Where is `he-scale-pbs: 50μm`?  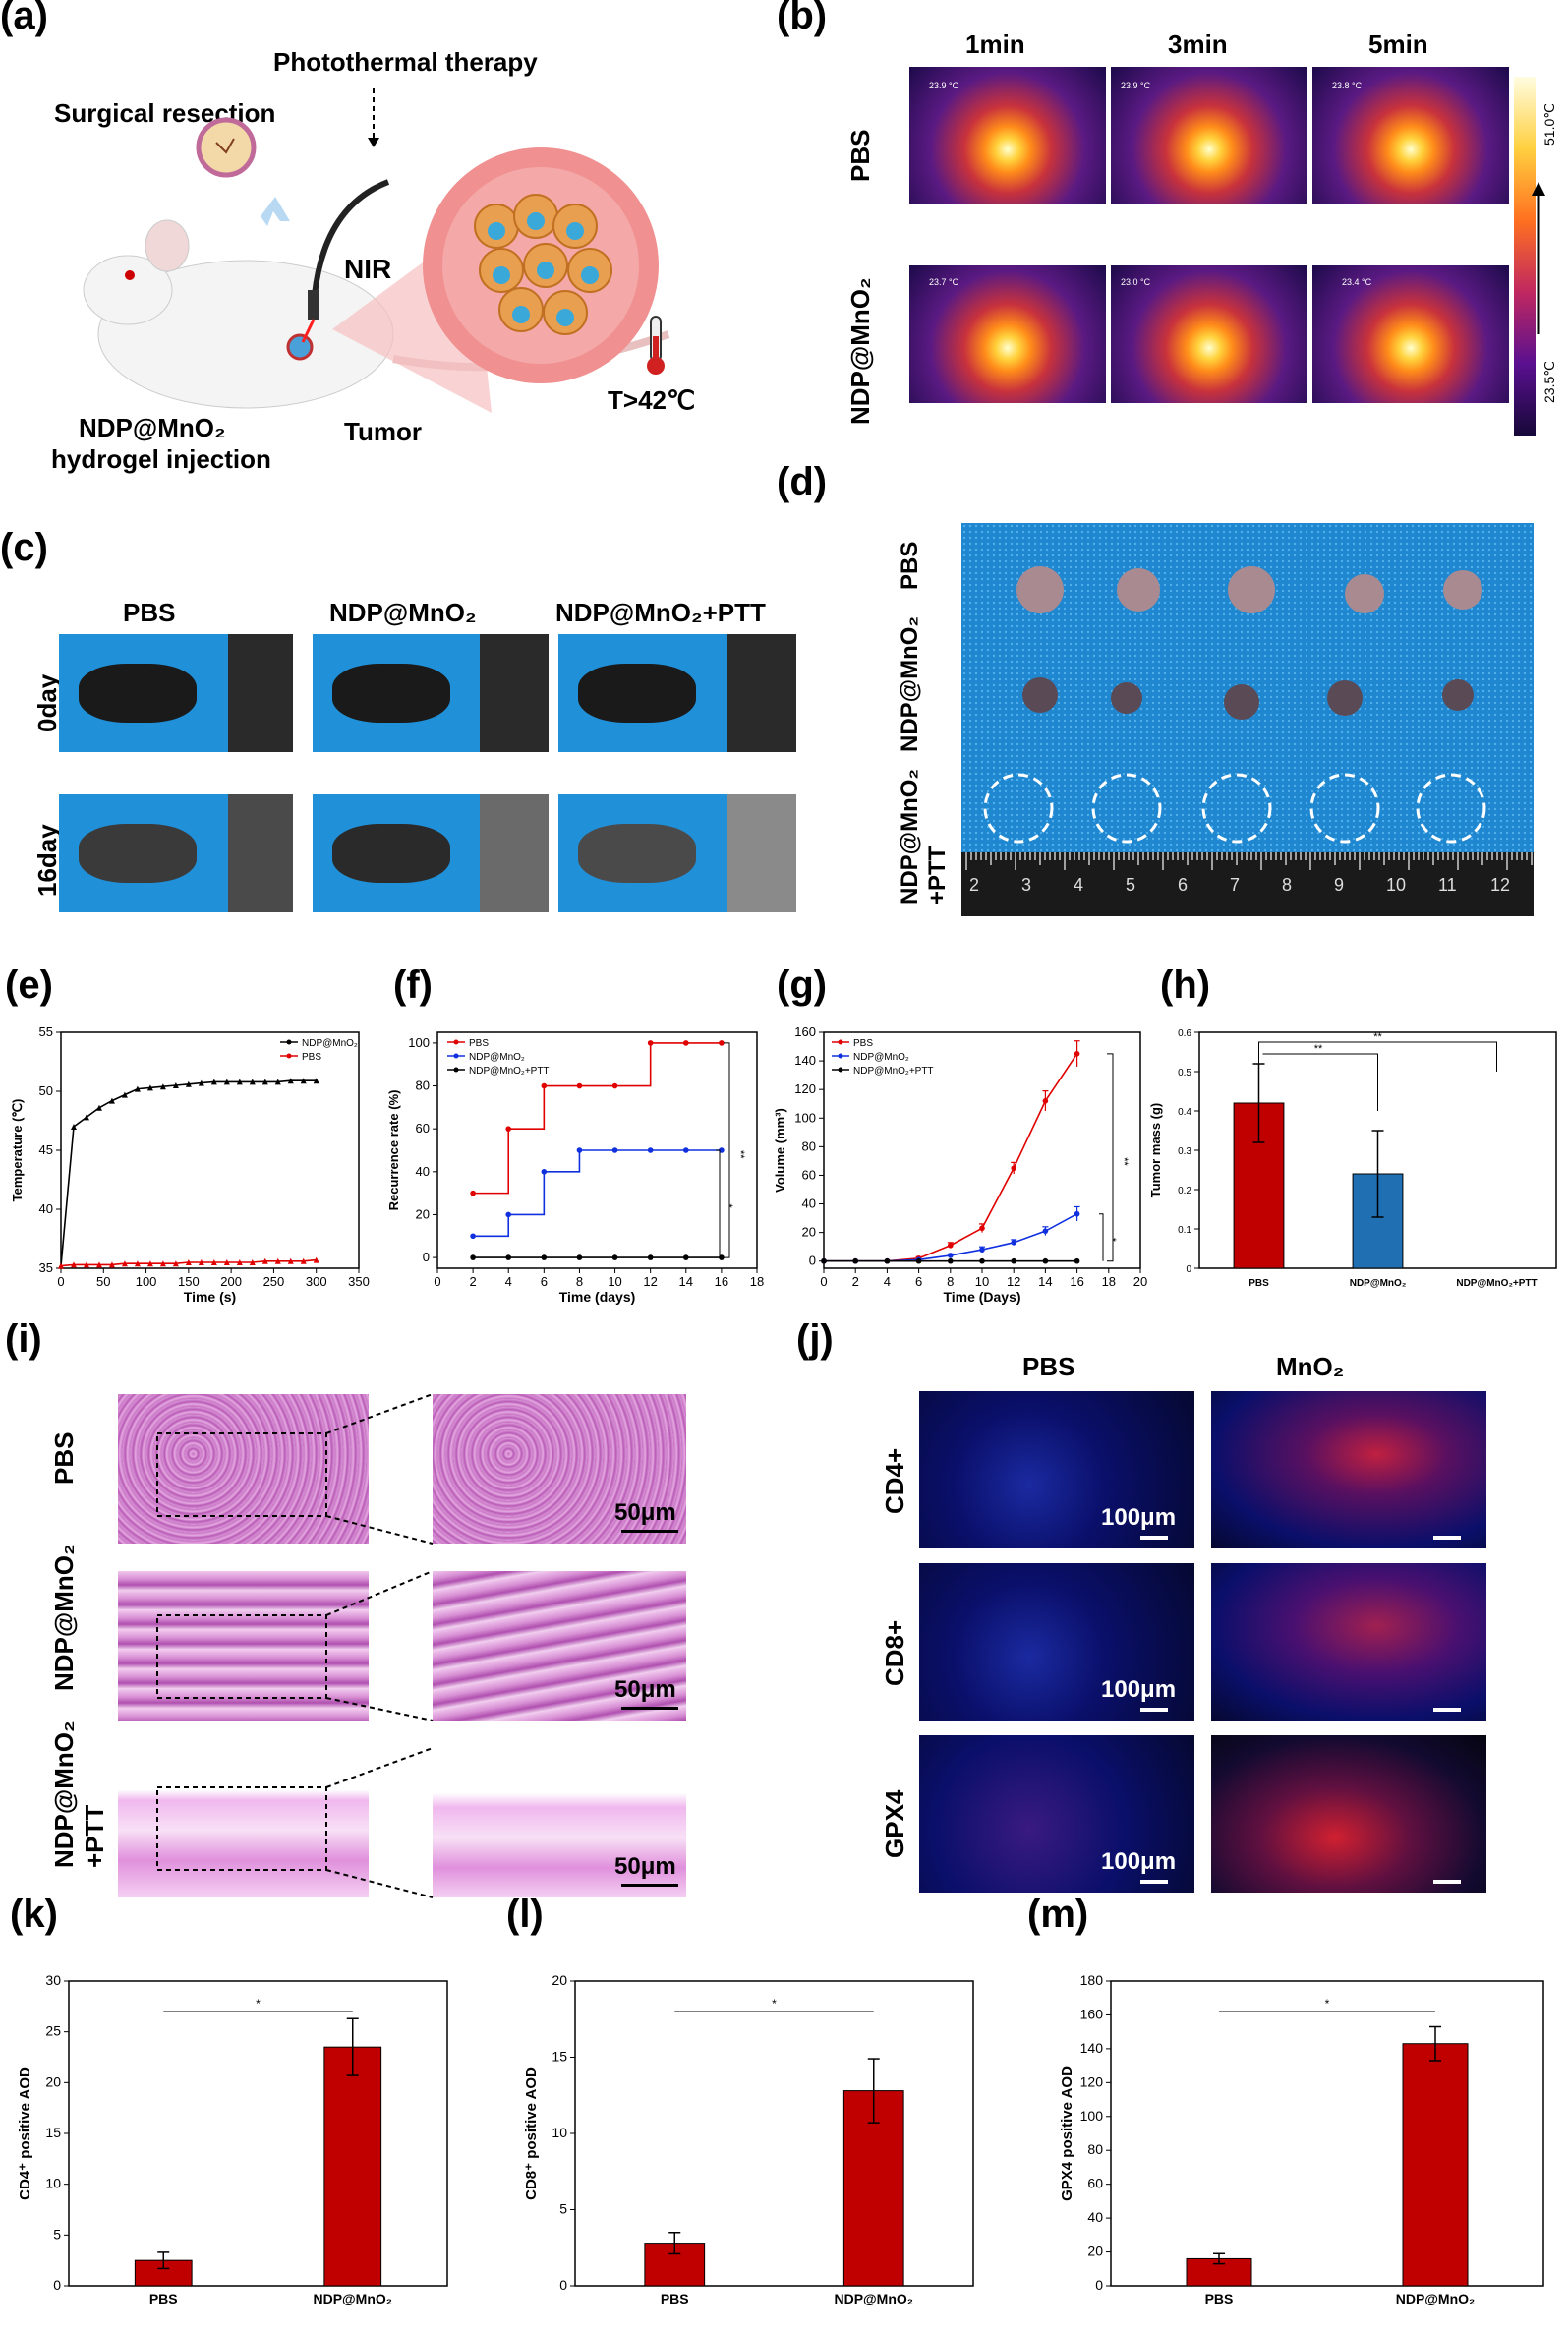
he-scale-pbs: 50μm is located at coordinates (645, 1512).